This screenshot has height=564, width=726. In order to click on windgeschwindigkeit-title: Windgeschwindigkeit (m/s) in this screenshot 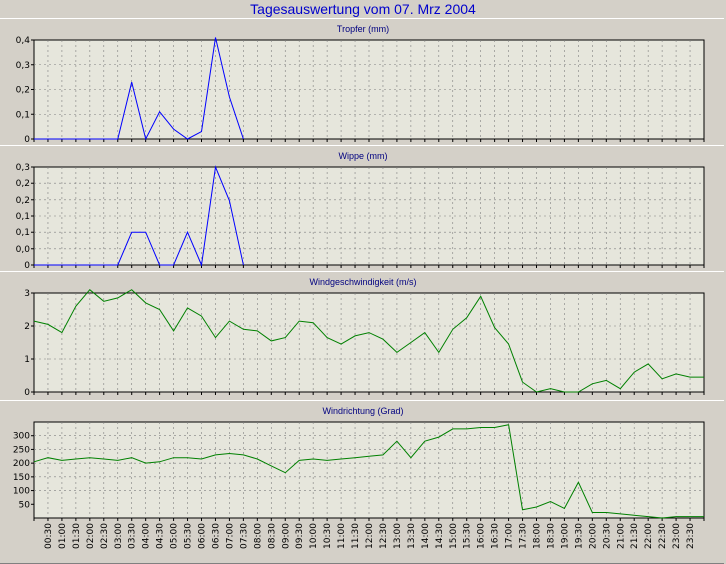, I will do `click(363, 282)`.